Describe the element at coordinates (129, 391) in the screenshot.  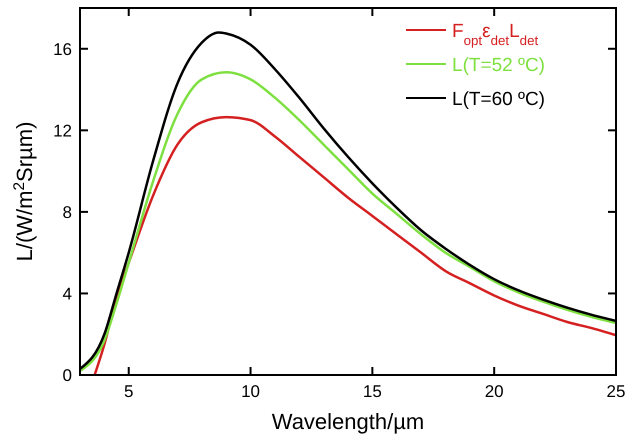
I see `x-tick-label: 5` at that location.